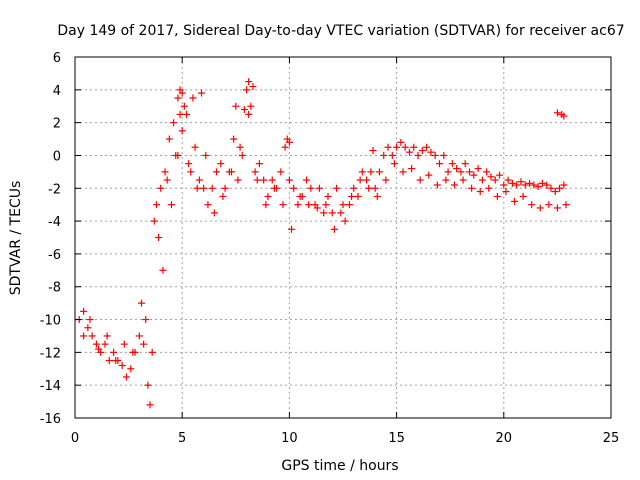  I want to click on y-tick-label: 6, so click(57, 58).